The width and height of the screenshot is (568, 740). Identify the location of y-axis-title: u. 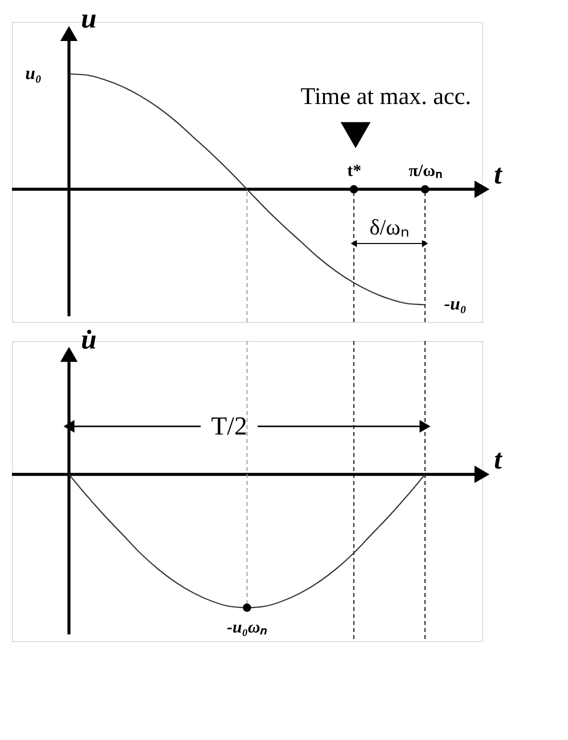
(88, 19).